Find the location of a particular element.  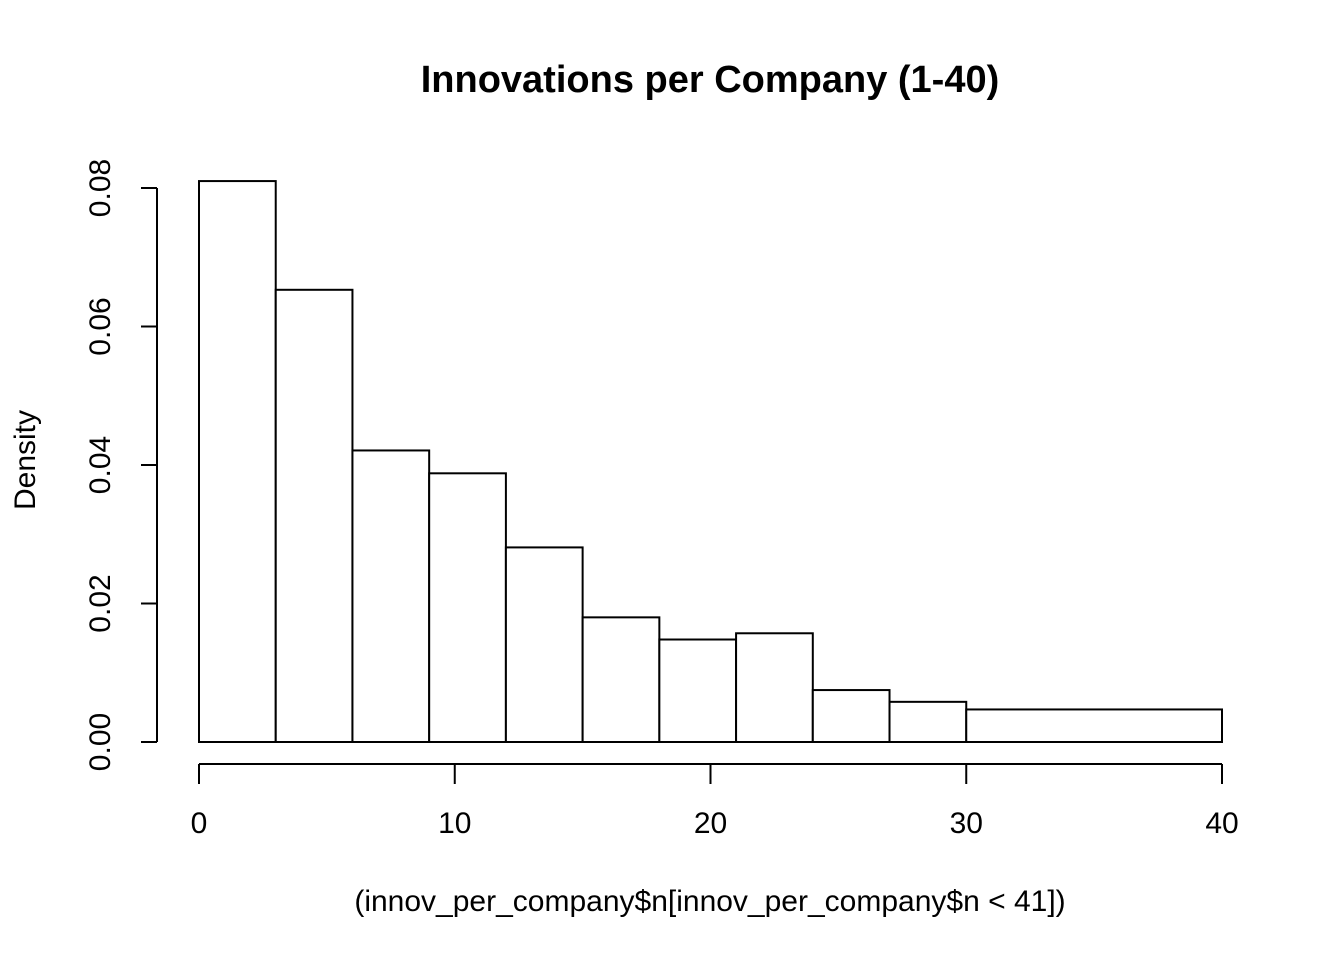

x-tick-label-0: 0 is located at coordinates (199, 823).